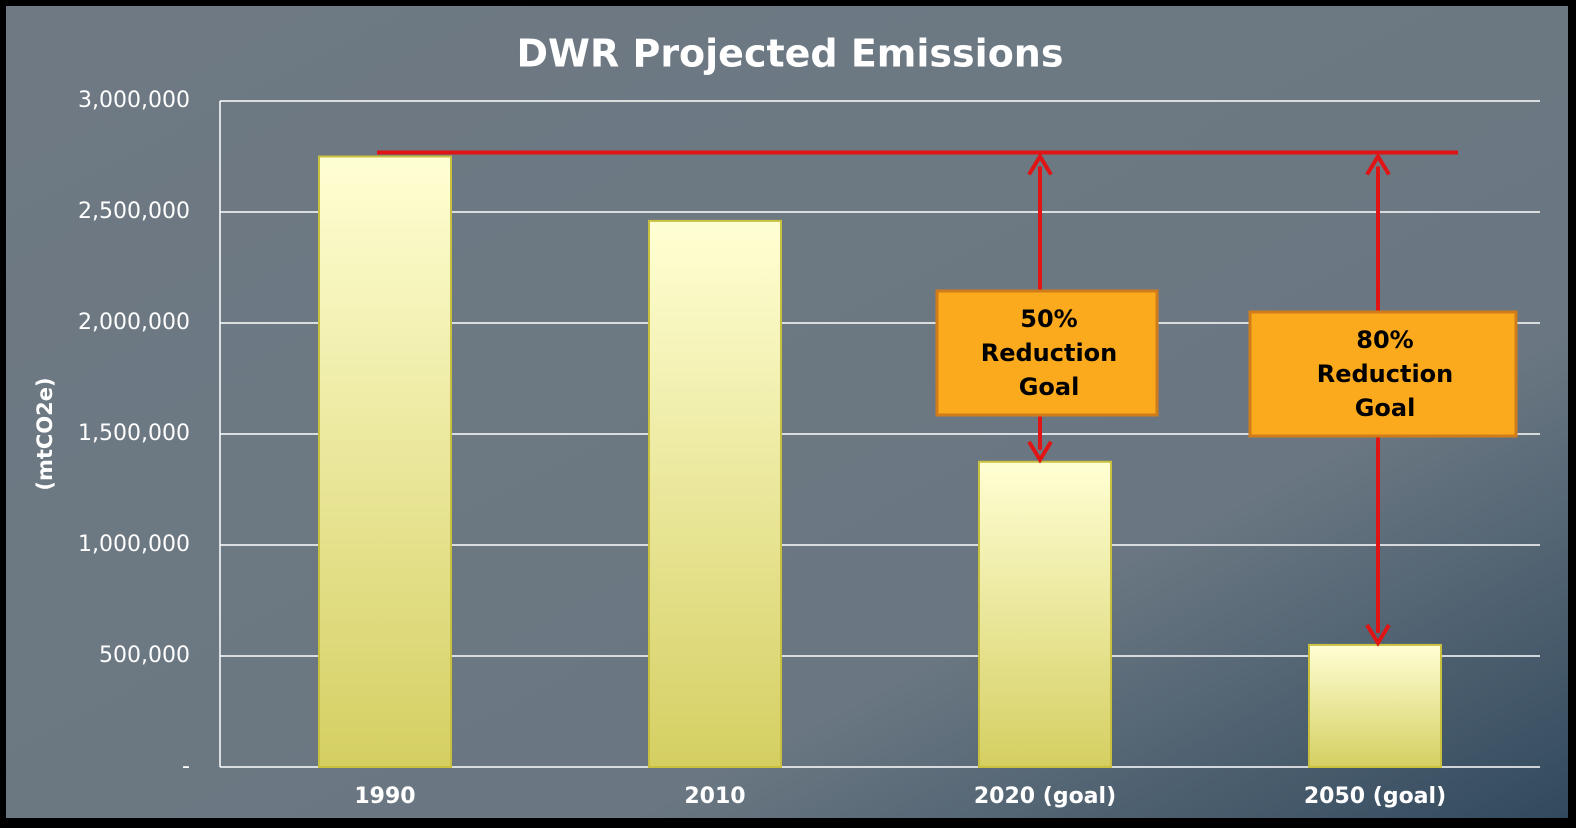  I want to click on annotation-text: 80%, so click(1384, 340).